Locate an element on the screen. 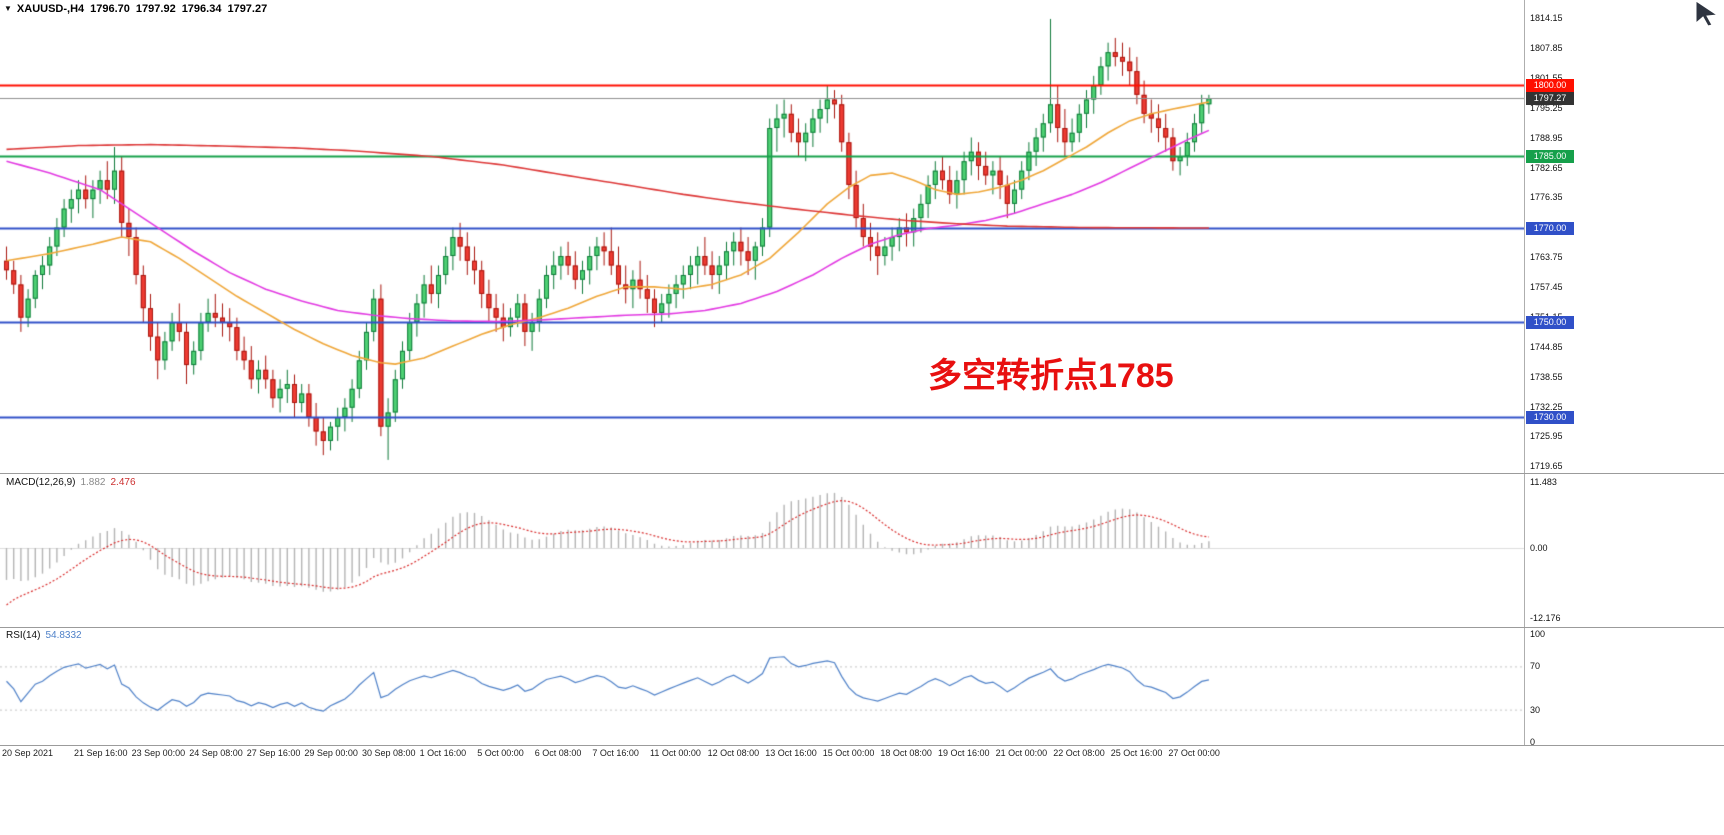 This screenshot has height=835, width=1724. rsi-scale-label: 0 is located at coordinates (1533, 742).